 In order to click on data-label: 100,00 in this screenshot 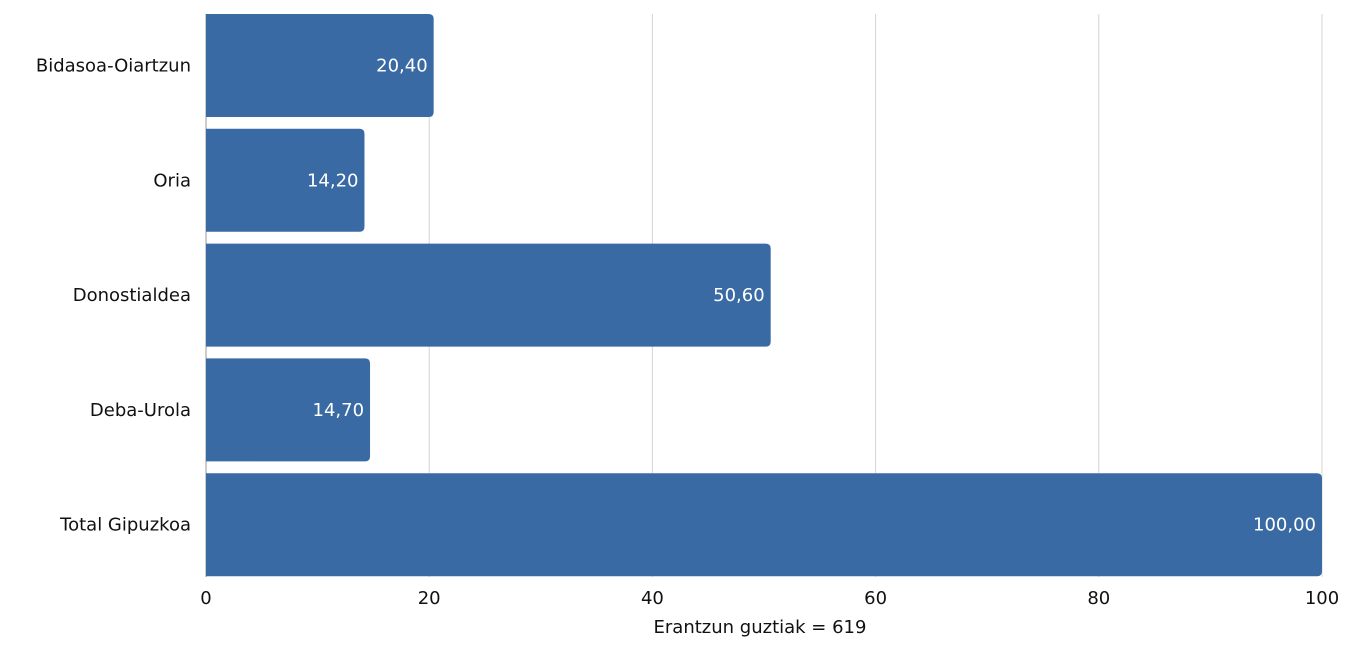, I will do `click(1284, 525)`.